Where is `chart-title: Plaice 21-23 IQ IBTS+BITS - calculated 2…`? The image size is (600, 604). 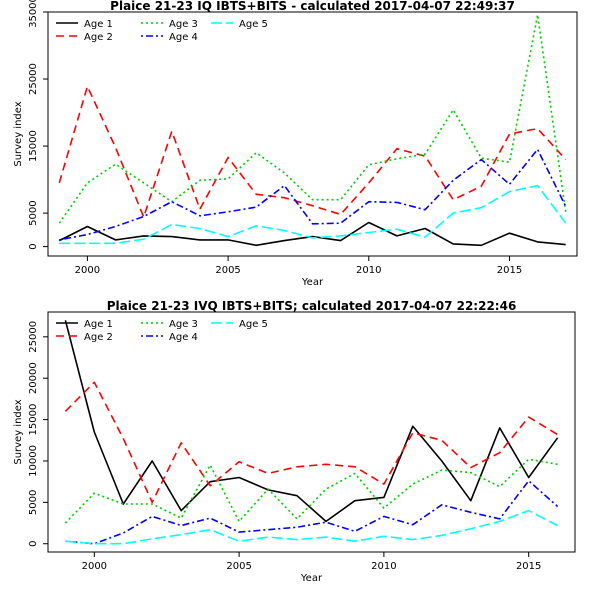 chart-title: Plaice 21-23 IQ IBTS+BITS - calculated 2… is located at coordinates (312, 6).